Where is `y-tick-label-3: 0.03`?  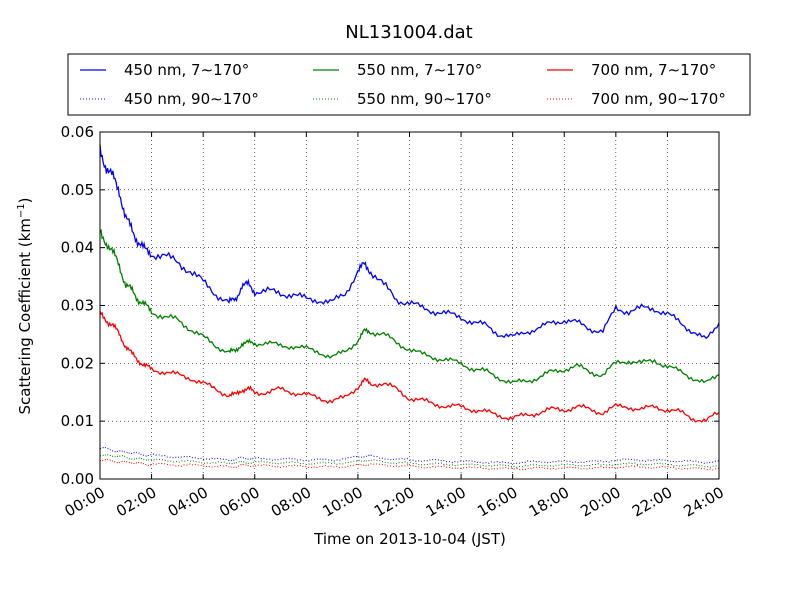
y-tick-label-3: 0.03 is located at coordinates (77, 306).